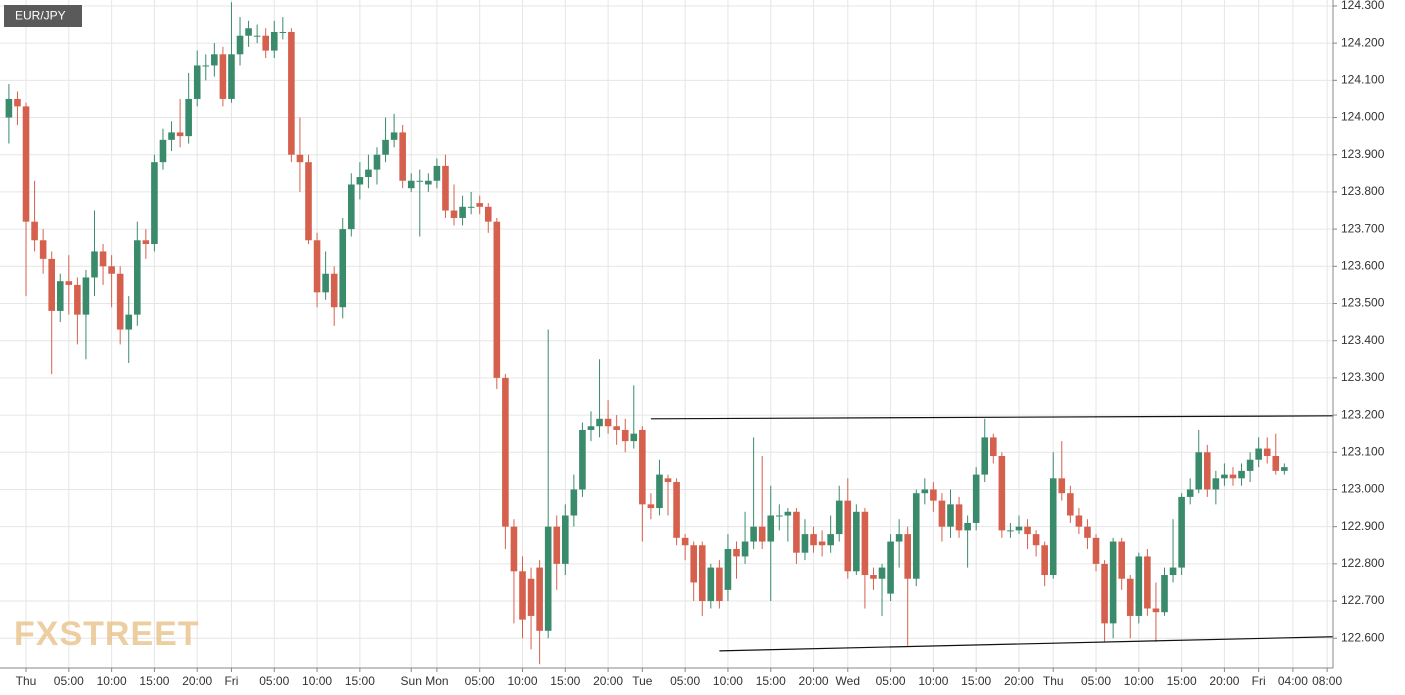 Image resolution: width=1405 pixels, height=695 pixels. What do you see at coordinates (1363, 340) in the screenshot?
I see `y-tick-label: 123.400` at bounding box center [1363, 340].